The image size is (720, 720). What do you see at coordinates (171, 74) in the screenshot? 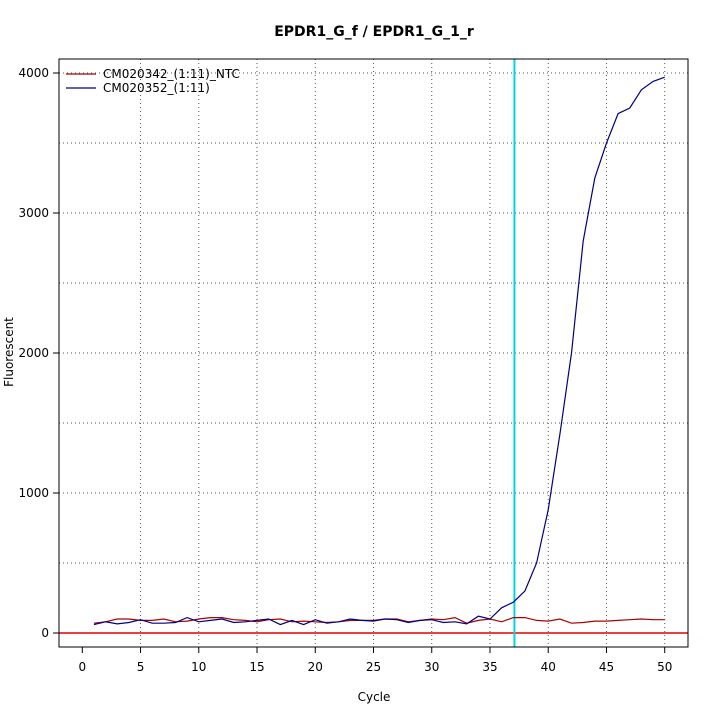
I see `legend-label-1: CM020342_(1:11)_NTC` at bounding box center [171, 74].